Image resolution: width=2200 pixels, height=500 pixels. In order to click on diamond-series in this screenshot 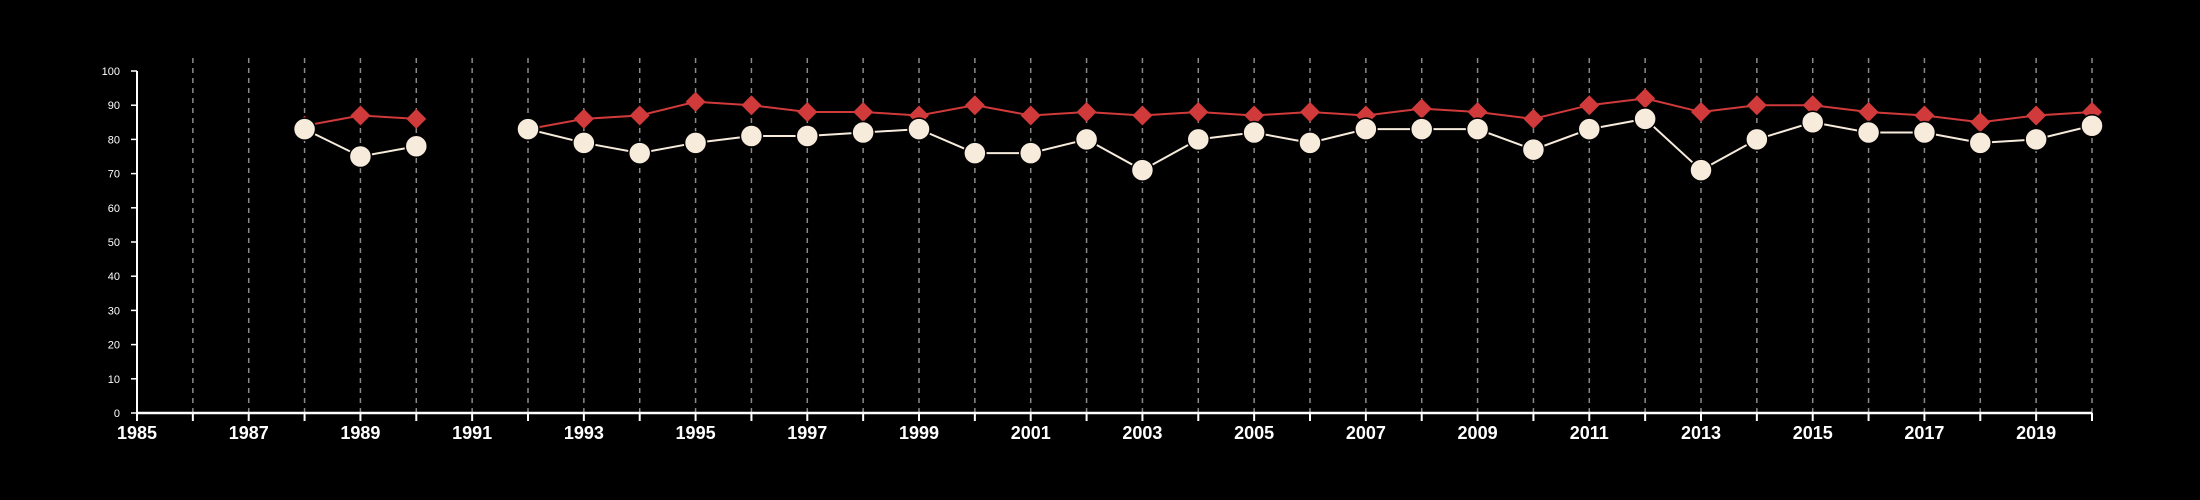, I will do `click(1198, 114)`.